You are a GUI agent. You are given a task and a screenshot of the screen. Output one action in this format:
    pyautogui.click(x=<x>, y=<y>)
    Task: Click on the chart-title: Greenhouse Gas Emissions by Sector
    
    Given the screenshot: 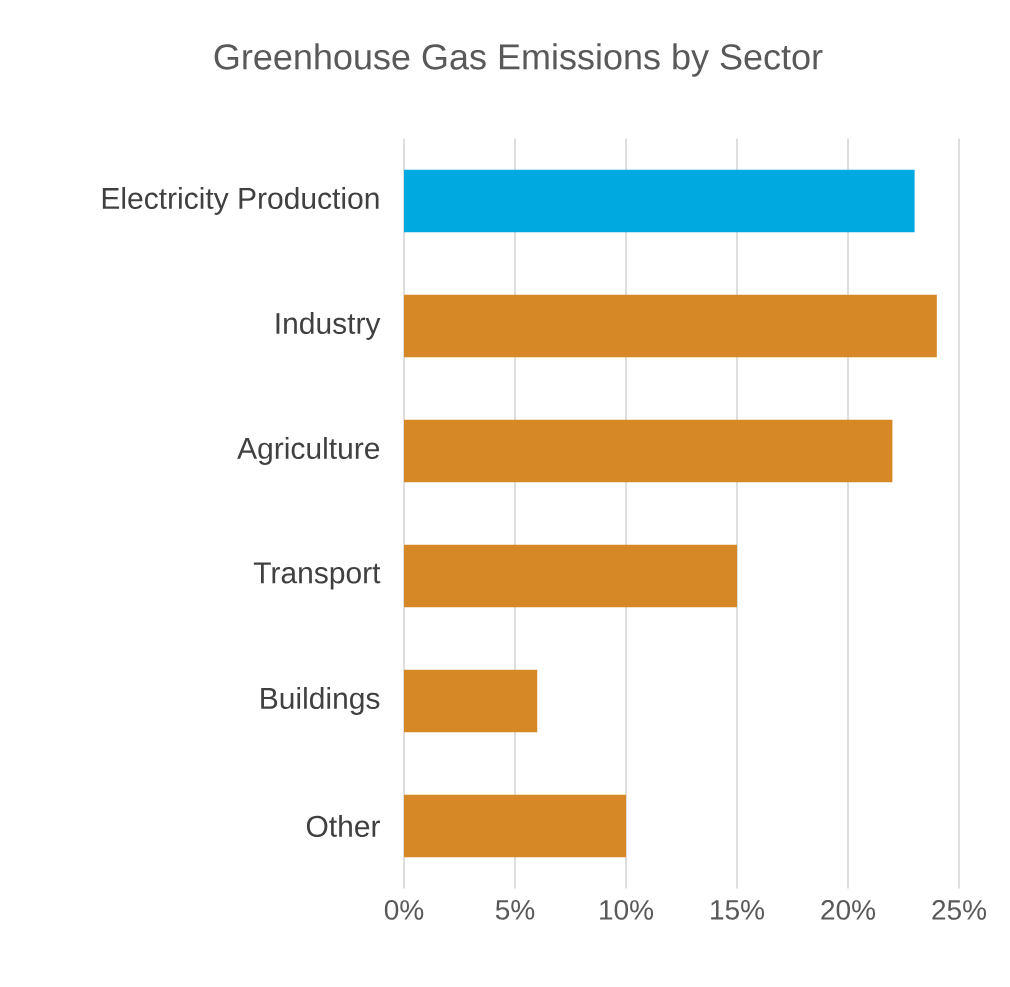 What is the action you would take?
    pyautogui.click(x=518, y=60)
    